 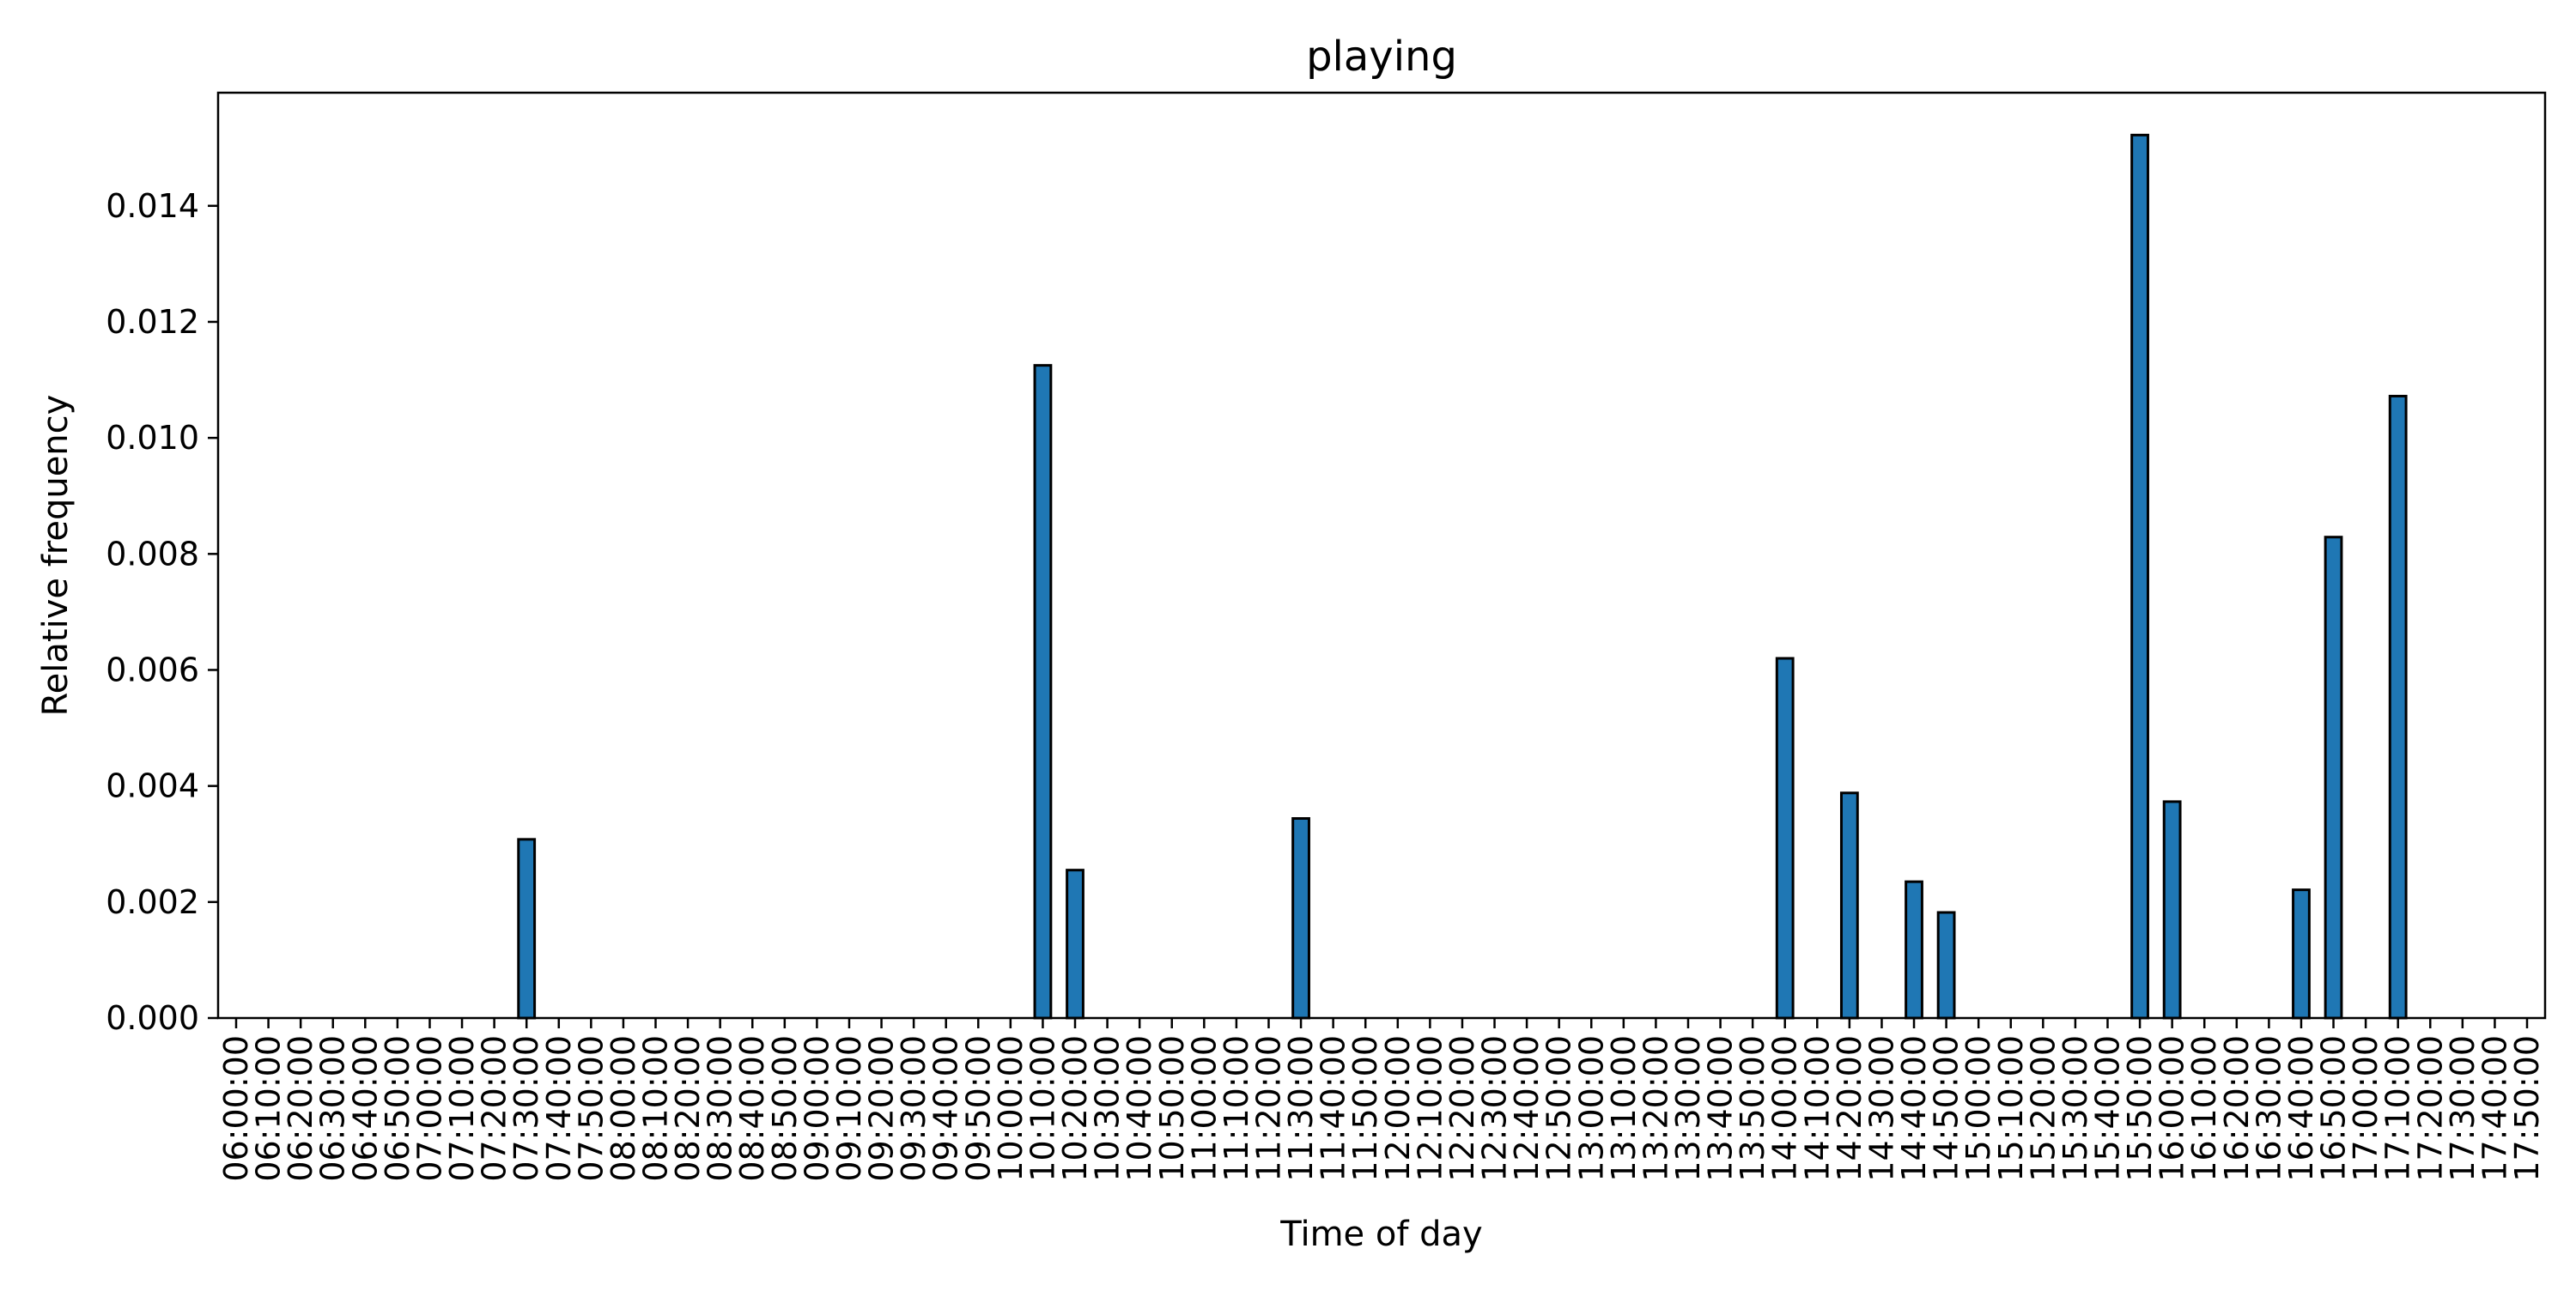 What do you see at coordinates (1430, 1108) in the screenshot?
I see `x-tick-label: 12:10:00` at bounding box center [1430, 1108].